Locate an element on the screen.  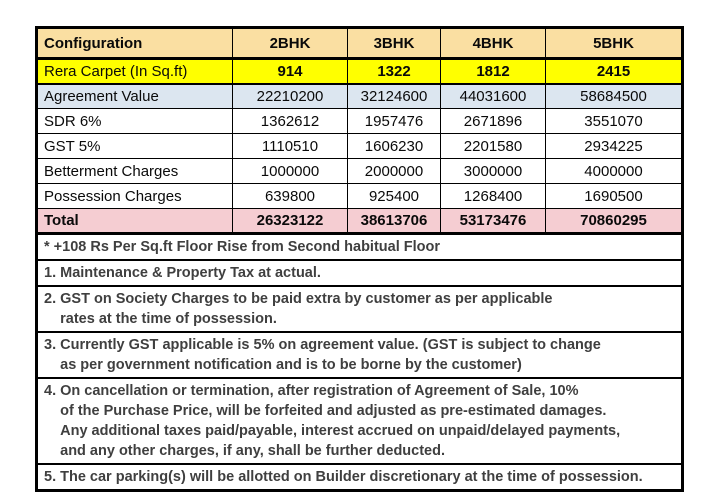
value-cell: 3000000 is located at coordinates (493, 171).